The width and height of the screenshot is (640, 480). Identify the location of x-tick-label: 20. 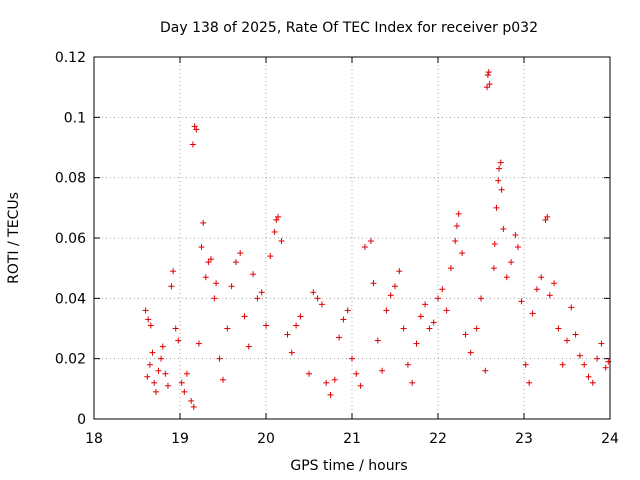
(266, 439).